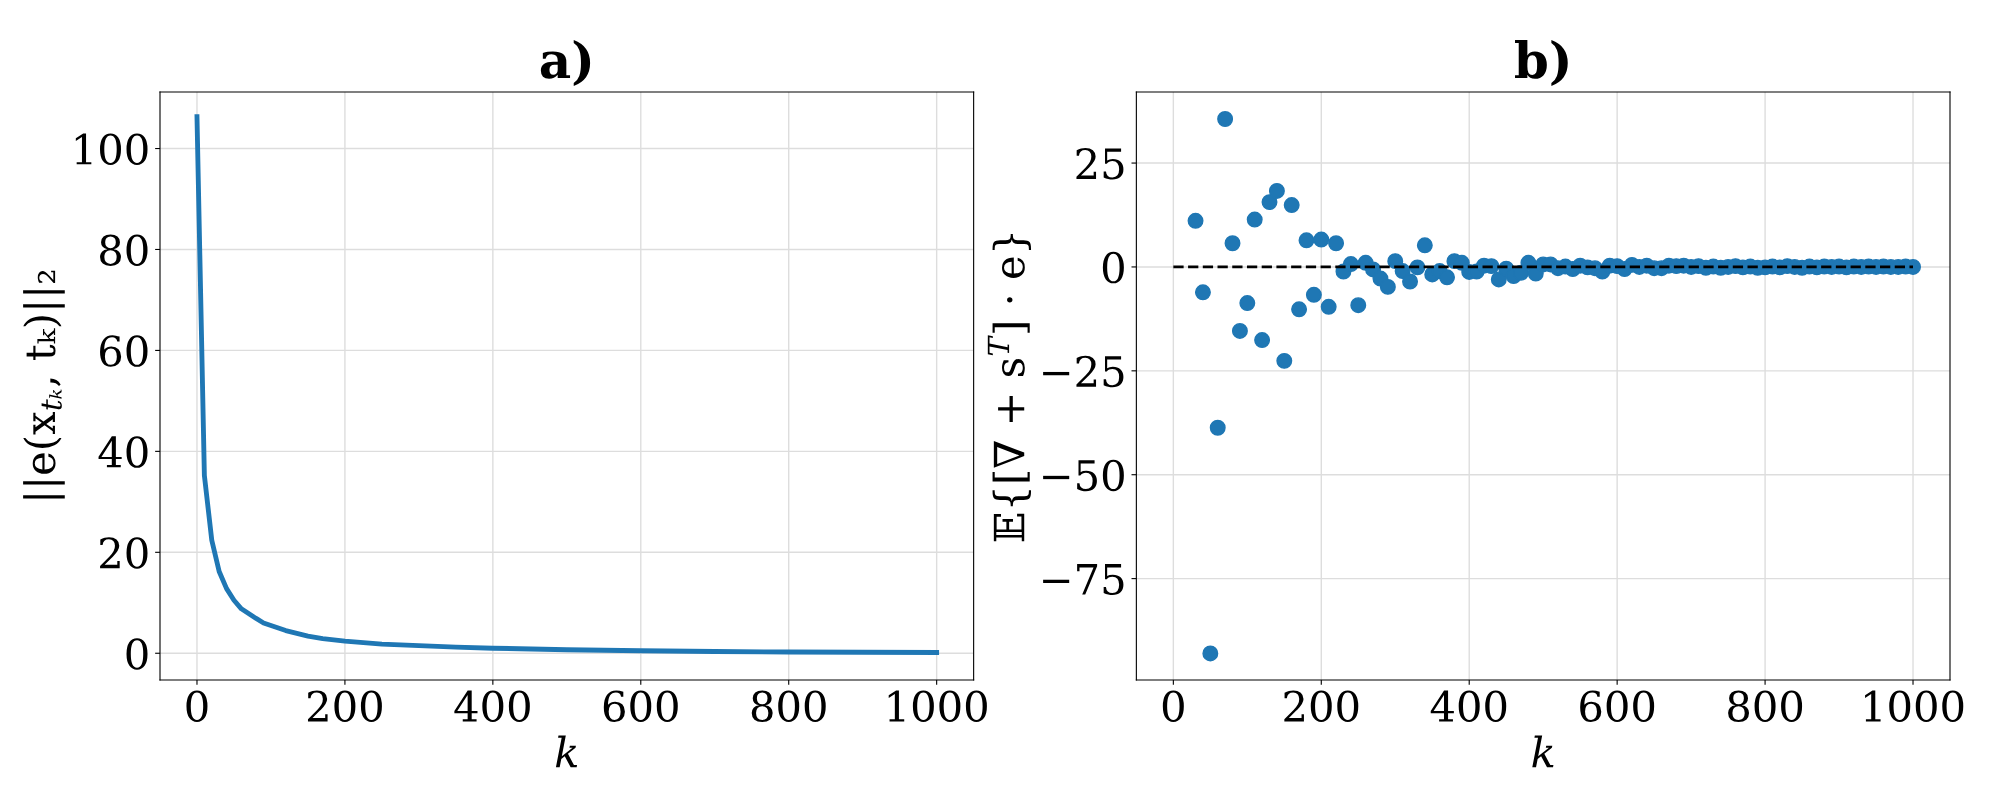 Image resolution: width=2000 pixels, height=800 pixels. What do you see at coordinates (1083, 371) in the screenshot?
I see `y-tick-label: −25` at bounding box center [1083, 371].